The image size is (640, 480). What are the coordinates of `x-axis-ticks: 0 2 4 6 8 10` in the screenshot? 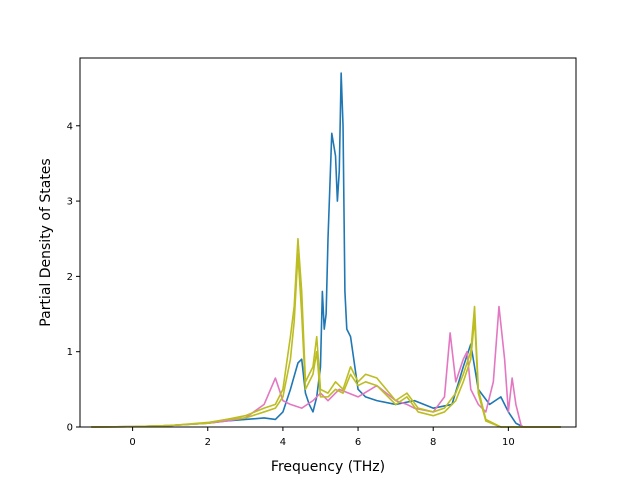 It's located at (322, 437).